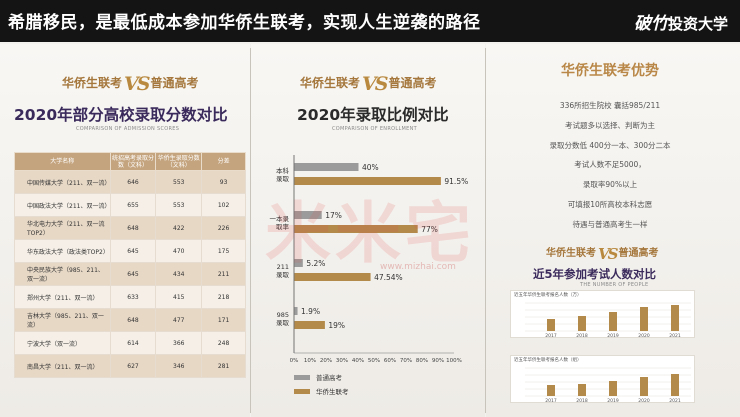 The image size is (740, 417). I want to click on table-header-cell: 华侨生录取分数（文科）, so click(179, 161).